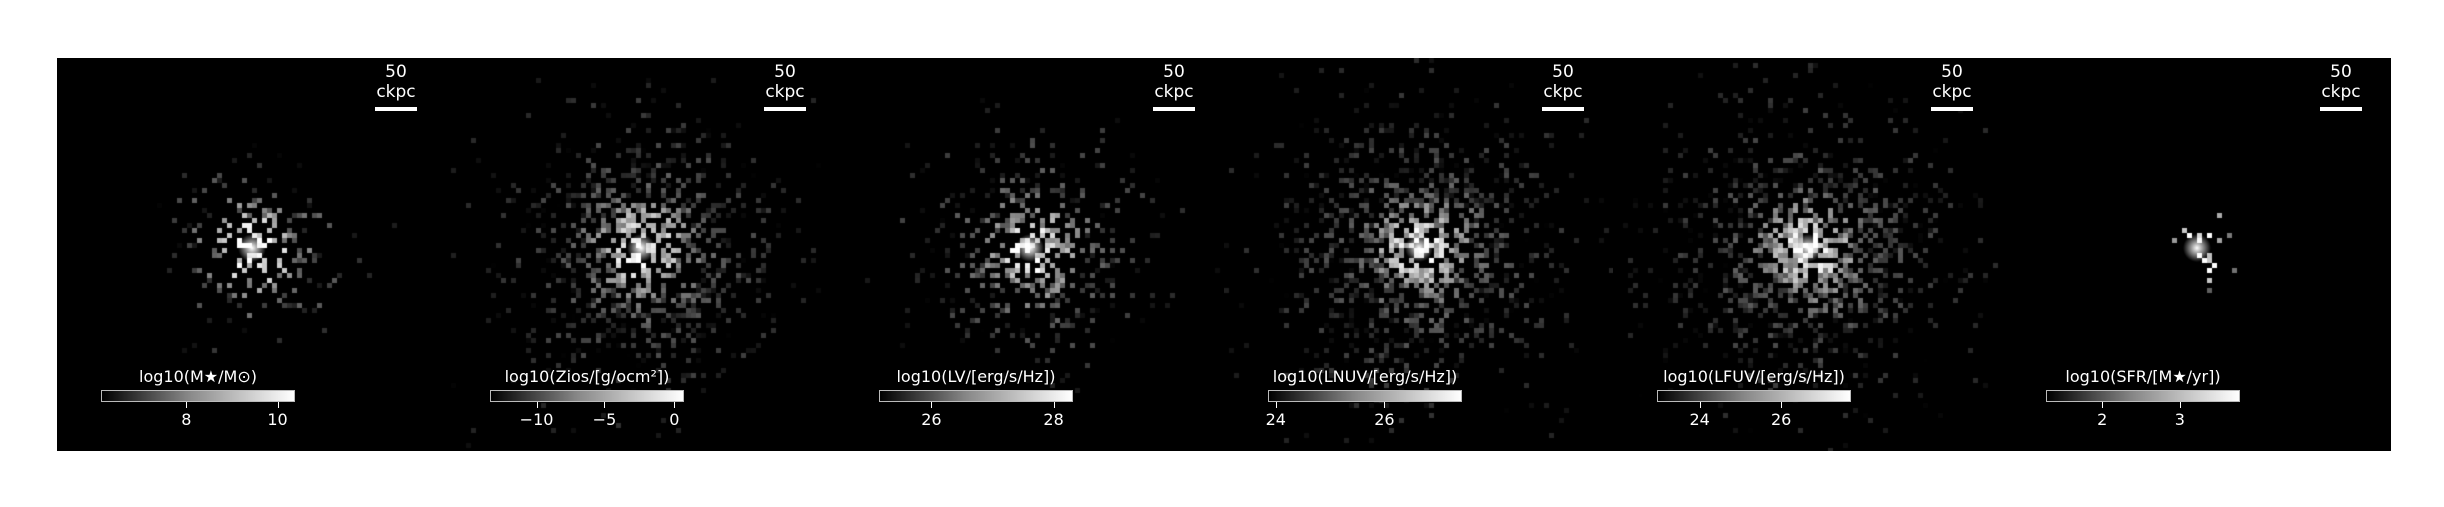 Image resolution: width=2444 pixels, height=507 pixels. I want to click on map-panel-sfr: 50 ckpc log10(SFR/[M★/yr]) 2 3, so click(2196, 254).